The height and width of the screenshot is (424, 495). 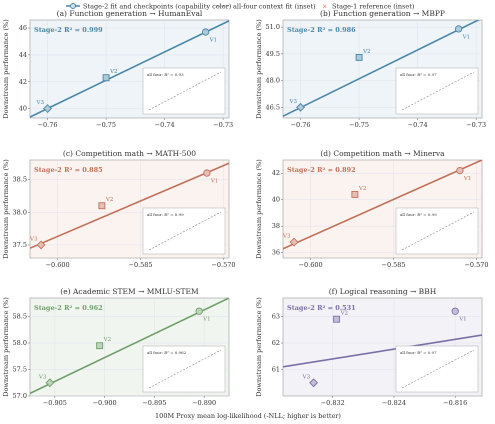 I want to click on y-tick-label: 38.5, so click(x=20, y=180).